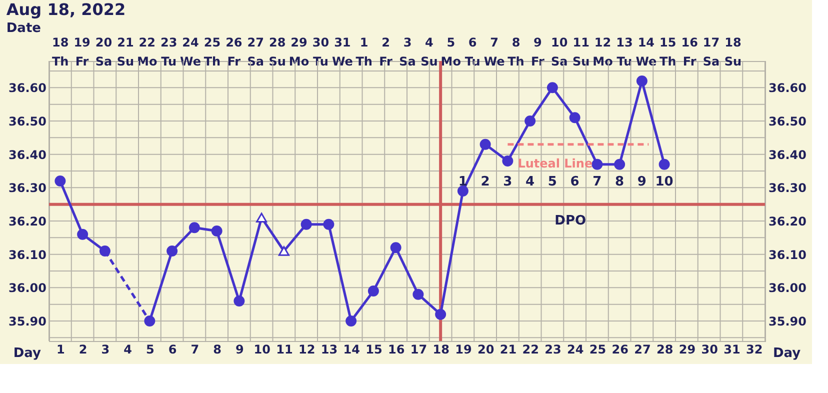 Image resolution: width=828 pixels, height=393 pixels. What do you see at coordinates (27, 353) in the screenshot?
I see `text: Day` at bounding box center [27, 353].